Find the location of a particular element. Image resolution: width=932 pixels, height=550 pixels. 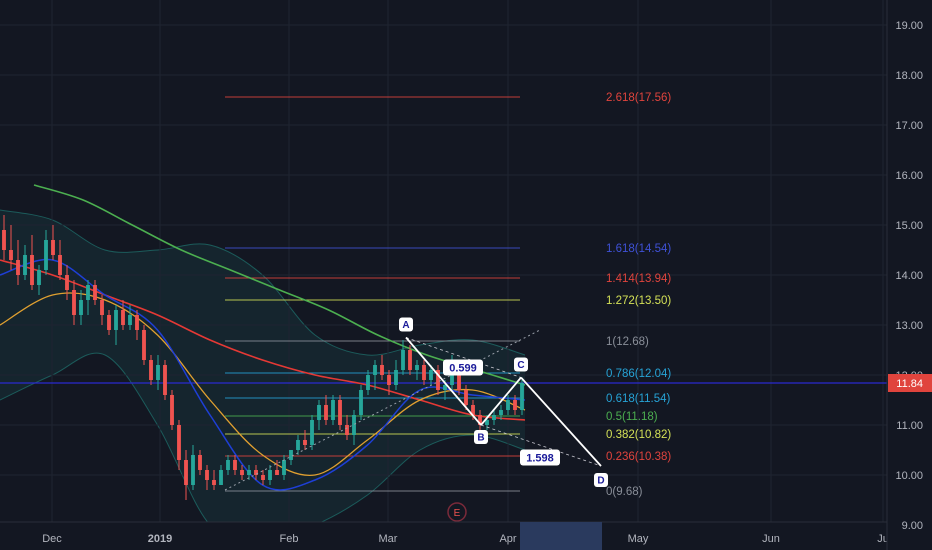

pattern-trend-dotted is located at coordinates (382, 410).